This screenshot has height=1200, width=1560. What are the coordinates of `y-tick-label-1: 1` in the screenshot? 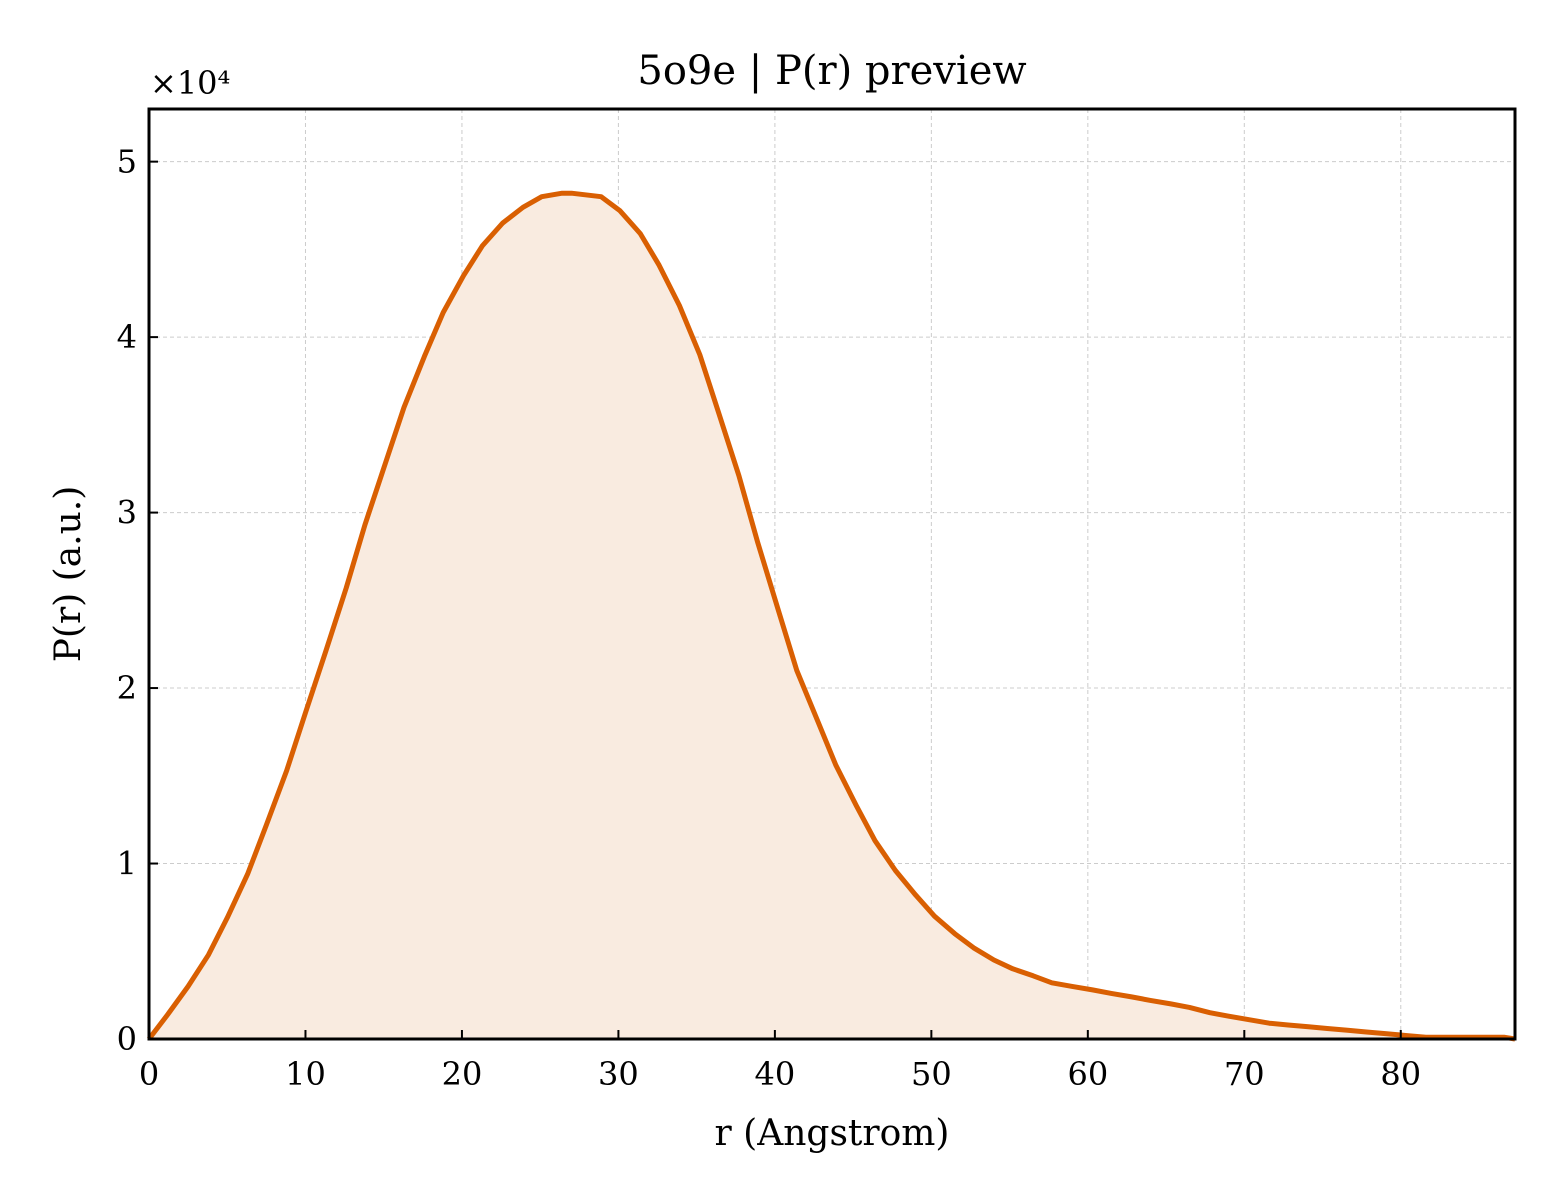 It's located at (127, 864).